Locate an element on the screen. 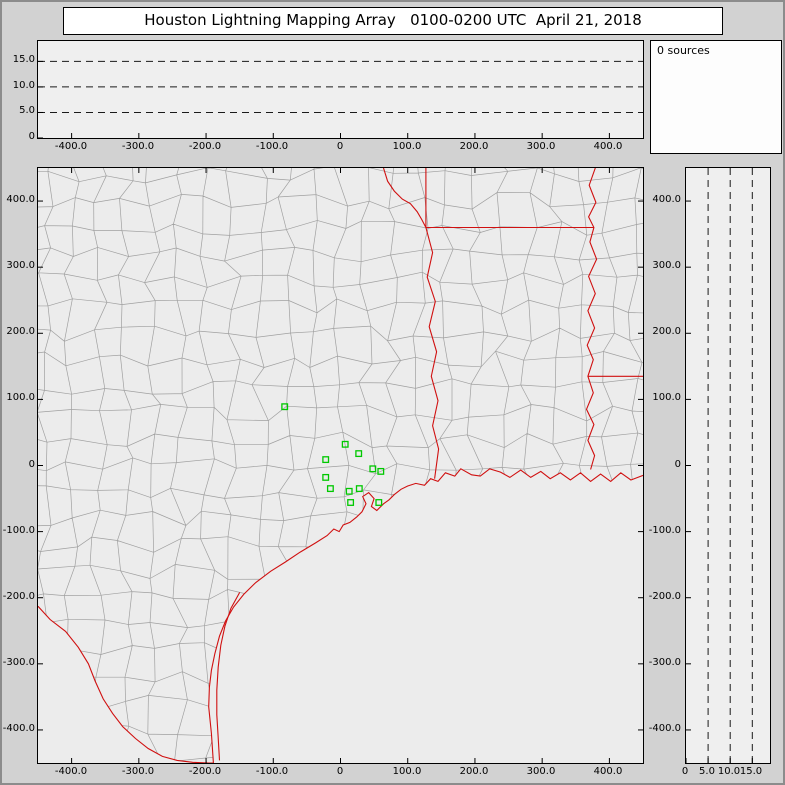  altitude-ew-plot-canvas is located at coordinates (340, 89).